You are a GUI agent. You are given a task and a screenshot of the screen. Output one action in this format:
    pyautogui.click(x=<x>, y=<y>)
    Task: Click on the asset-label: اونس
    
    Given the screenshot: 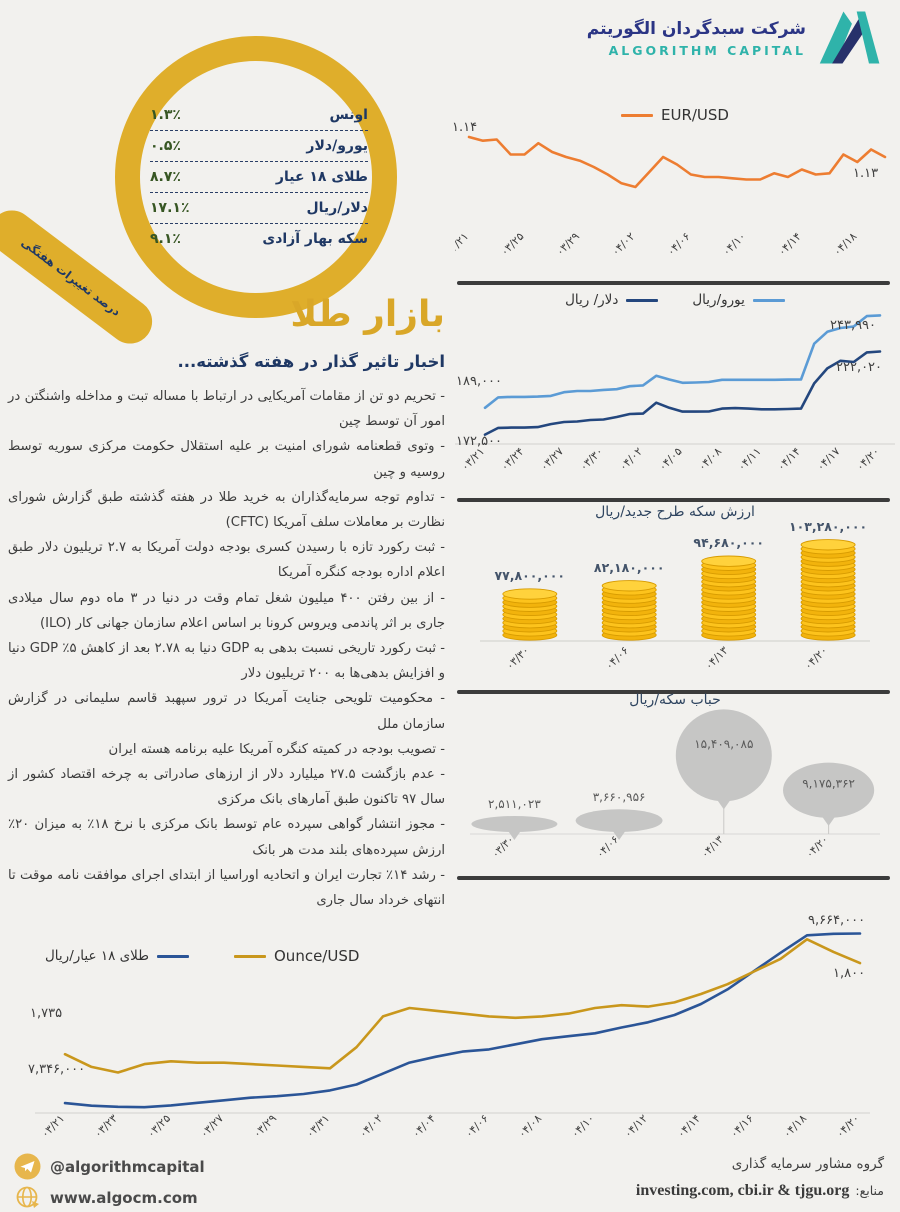 What is the action you would take?
    pyautogui.click(x=348, y=115)
    